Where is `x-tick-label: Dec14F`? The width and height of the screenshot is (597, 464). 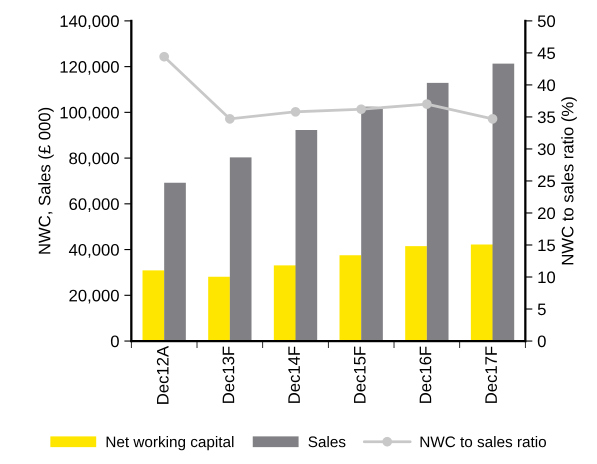
x-tick-label: Dec14F is located at coordinates (294, 374).